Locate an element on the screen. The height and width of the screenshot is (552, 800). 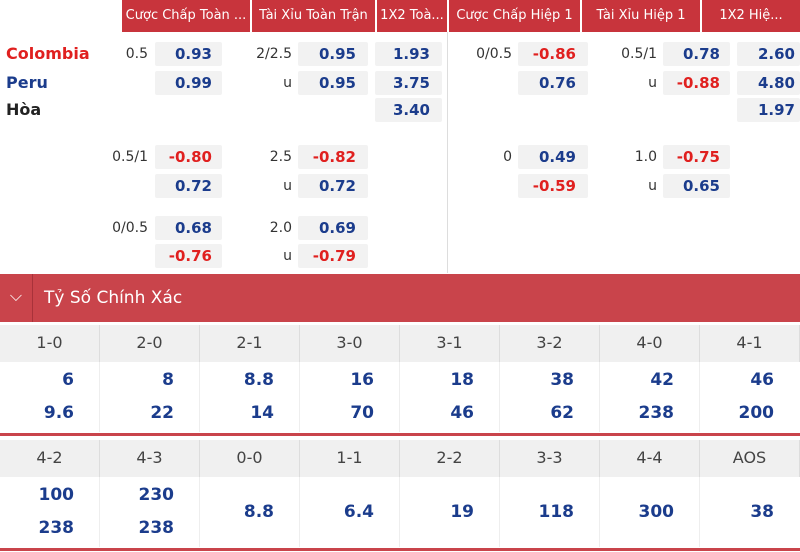
score-odds: 100 is located at coordinates (56, 495).